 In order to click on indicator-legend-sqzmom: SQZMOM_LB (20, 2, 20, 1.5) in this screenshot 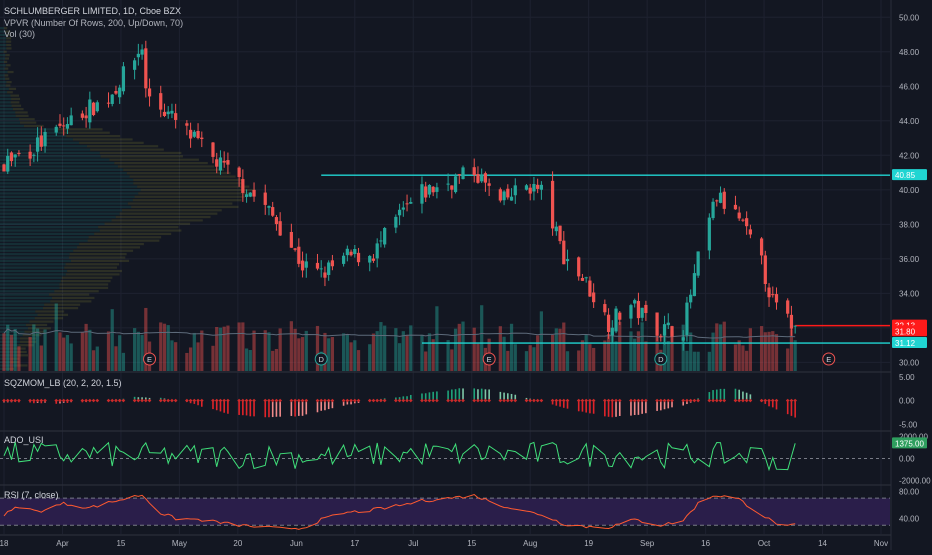, I will do `click(63, 383)`.